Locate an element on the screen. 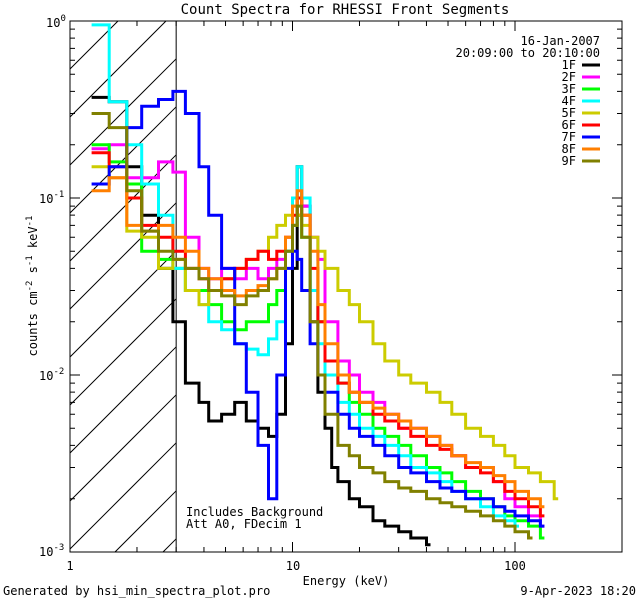 The height and width of the screenshot is (600, 640). legend-label-4F: 4F is located at coordinates (569, 101).